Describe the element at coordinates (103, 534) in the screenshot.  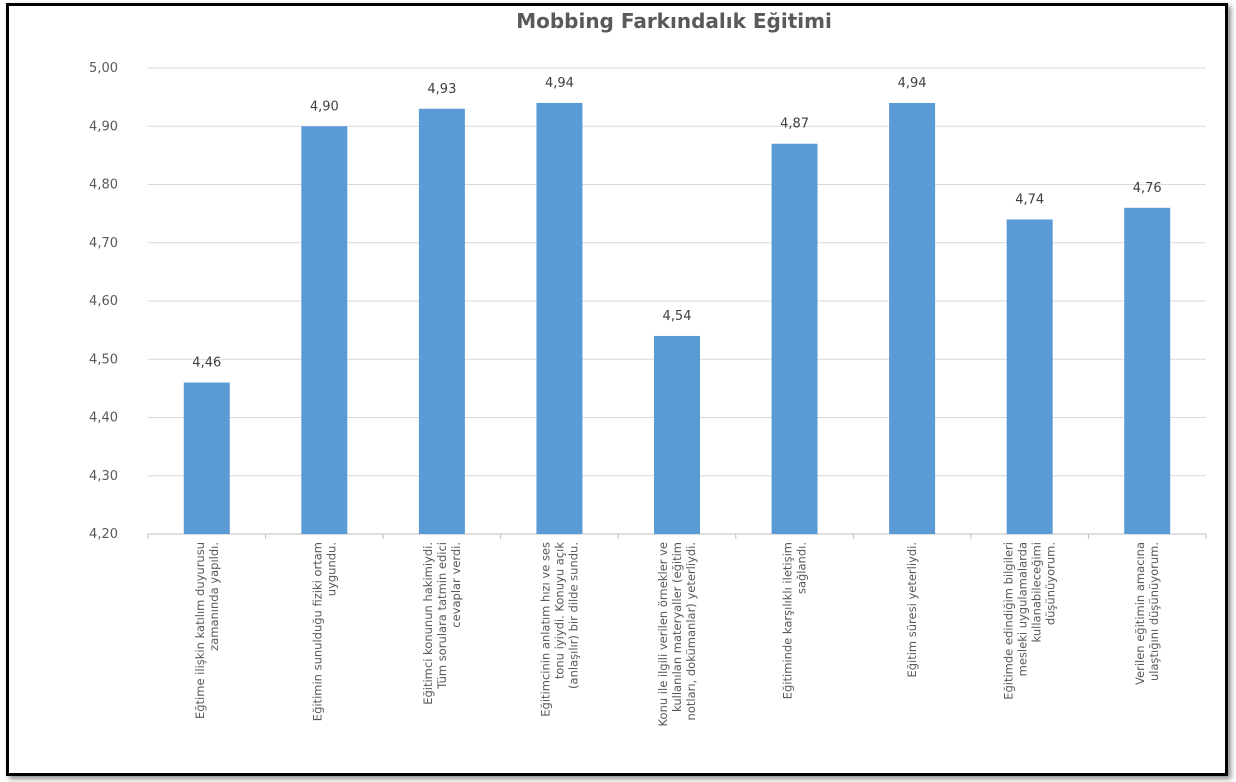
I see `y-tick-label: 4,20` at that location.